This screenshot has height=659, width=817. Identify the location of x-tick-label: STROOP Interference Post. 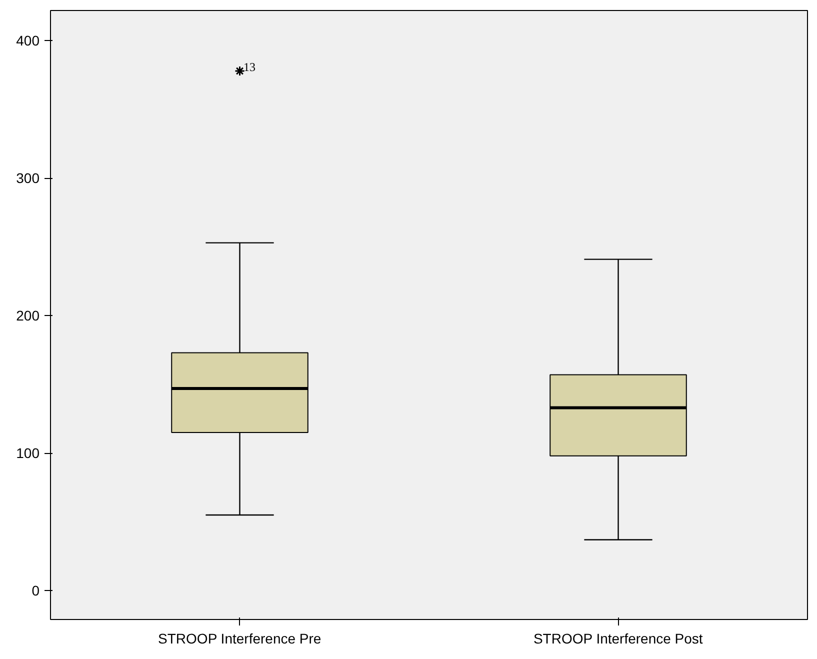
(618, 638).